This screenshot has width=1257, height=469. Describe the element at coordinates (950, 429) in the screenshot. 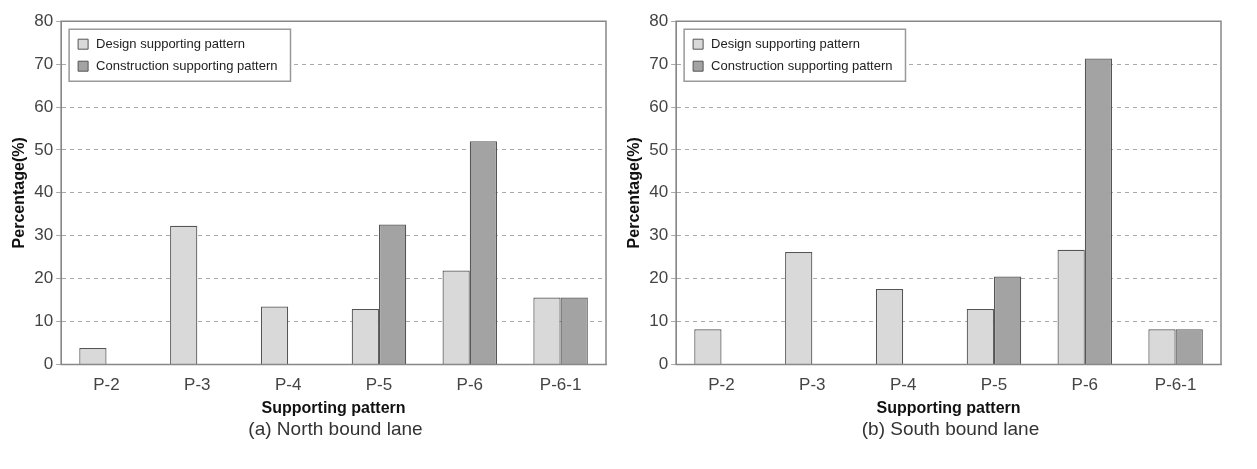

I see `text: (b) South bound lane` at that location.